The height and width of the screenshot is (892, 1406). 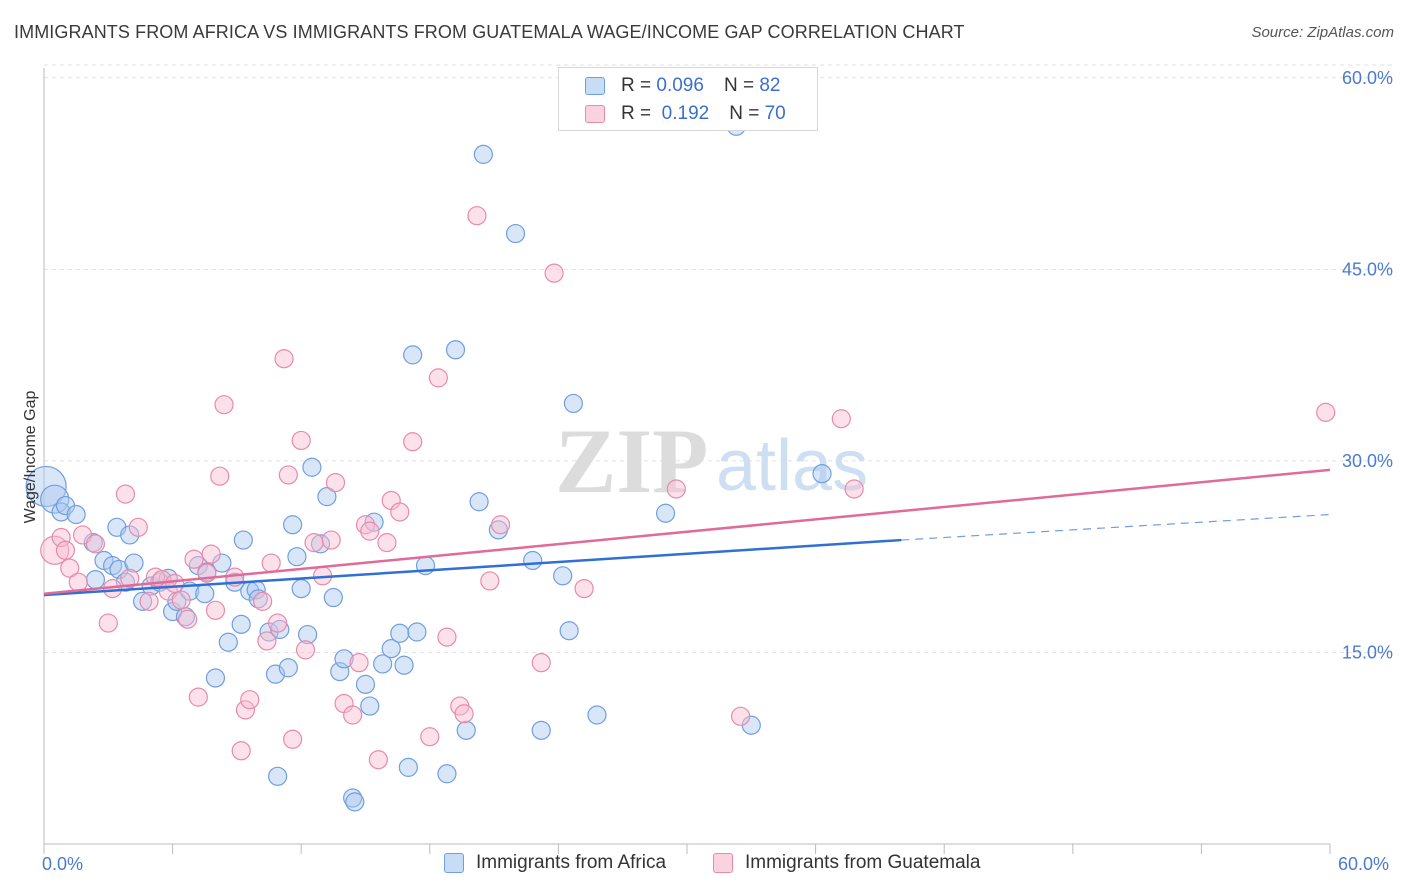 I want to click on correlation-legend: R = 0.096 N = 82 R = 0.192 N = 70, so click(x=688, y=99).